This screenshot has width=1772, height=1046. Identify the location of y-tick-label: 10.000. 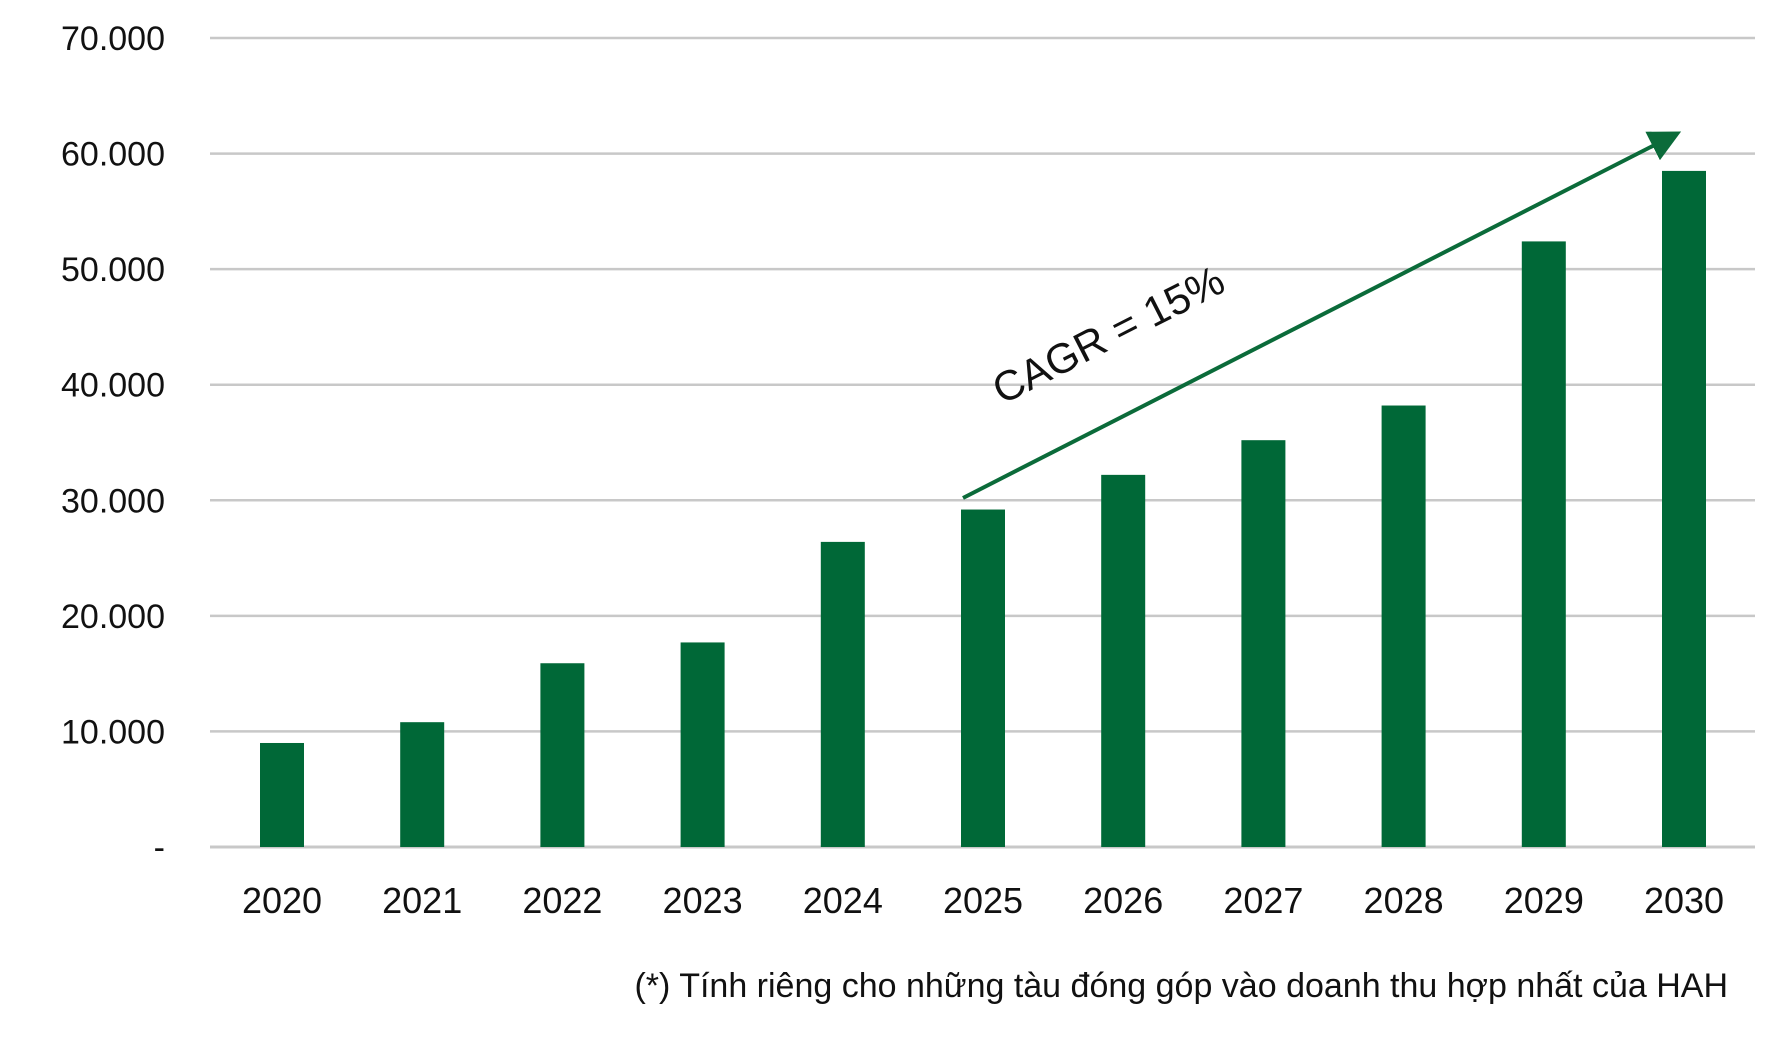
(113, 732).